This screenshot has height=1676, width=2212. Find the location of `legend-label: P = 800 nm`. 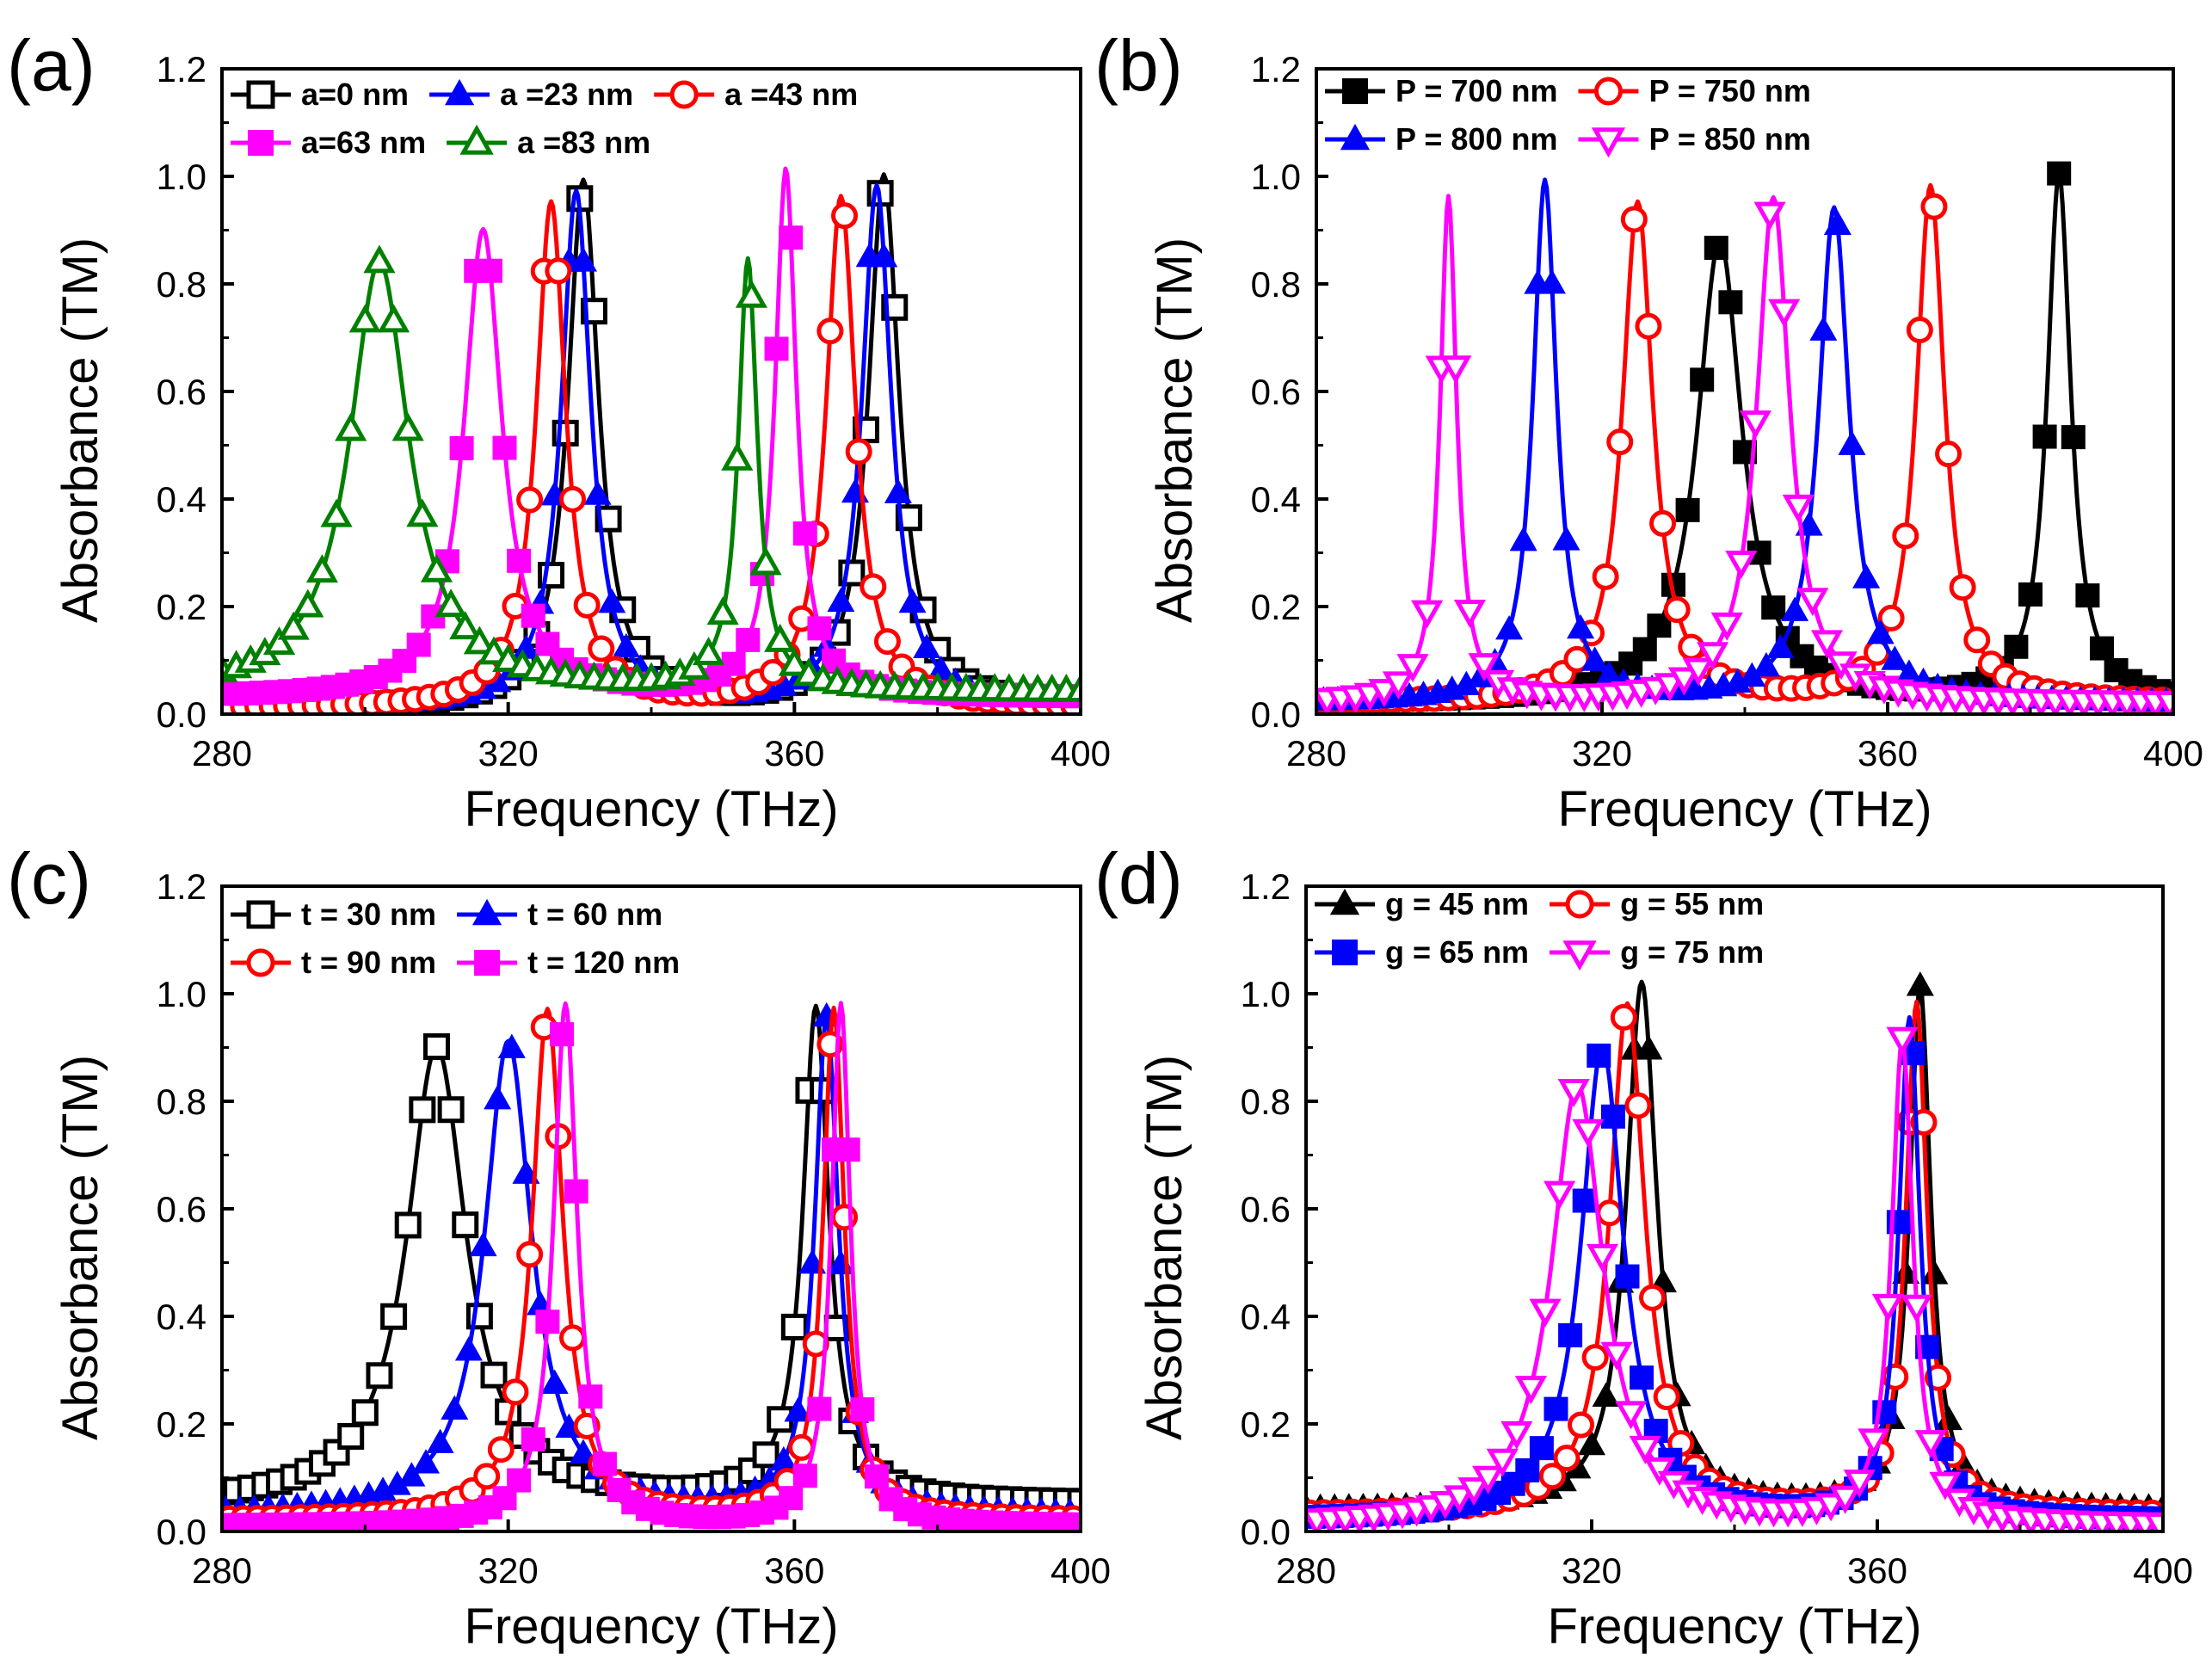

legend-label: P = 800 nm is located at coordinates (1476, 139).